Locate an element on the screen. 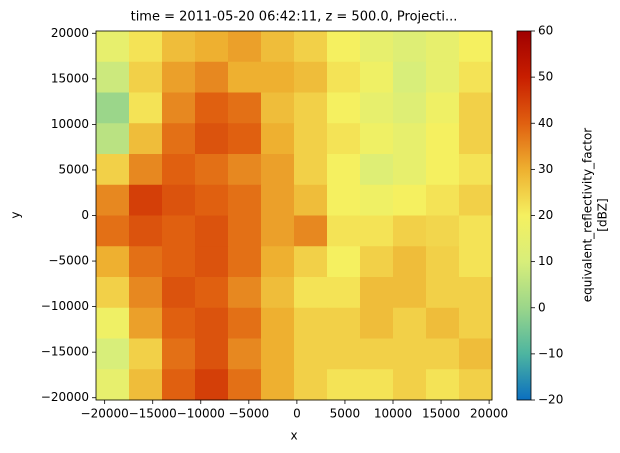 This screenshot has width=620, height=453. y-tick-label: −5000 is located at coordinates (68, 261).